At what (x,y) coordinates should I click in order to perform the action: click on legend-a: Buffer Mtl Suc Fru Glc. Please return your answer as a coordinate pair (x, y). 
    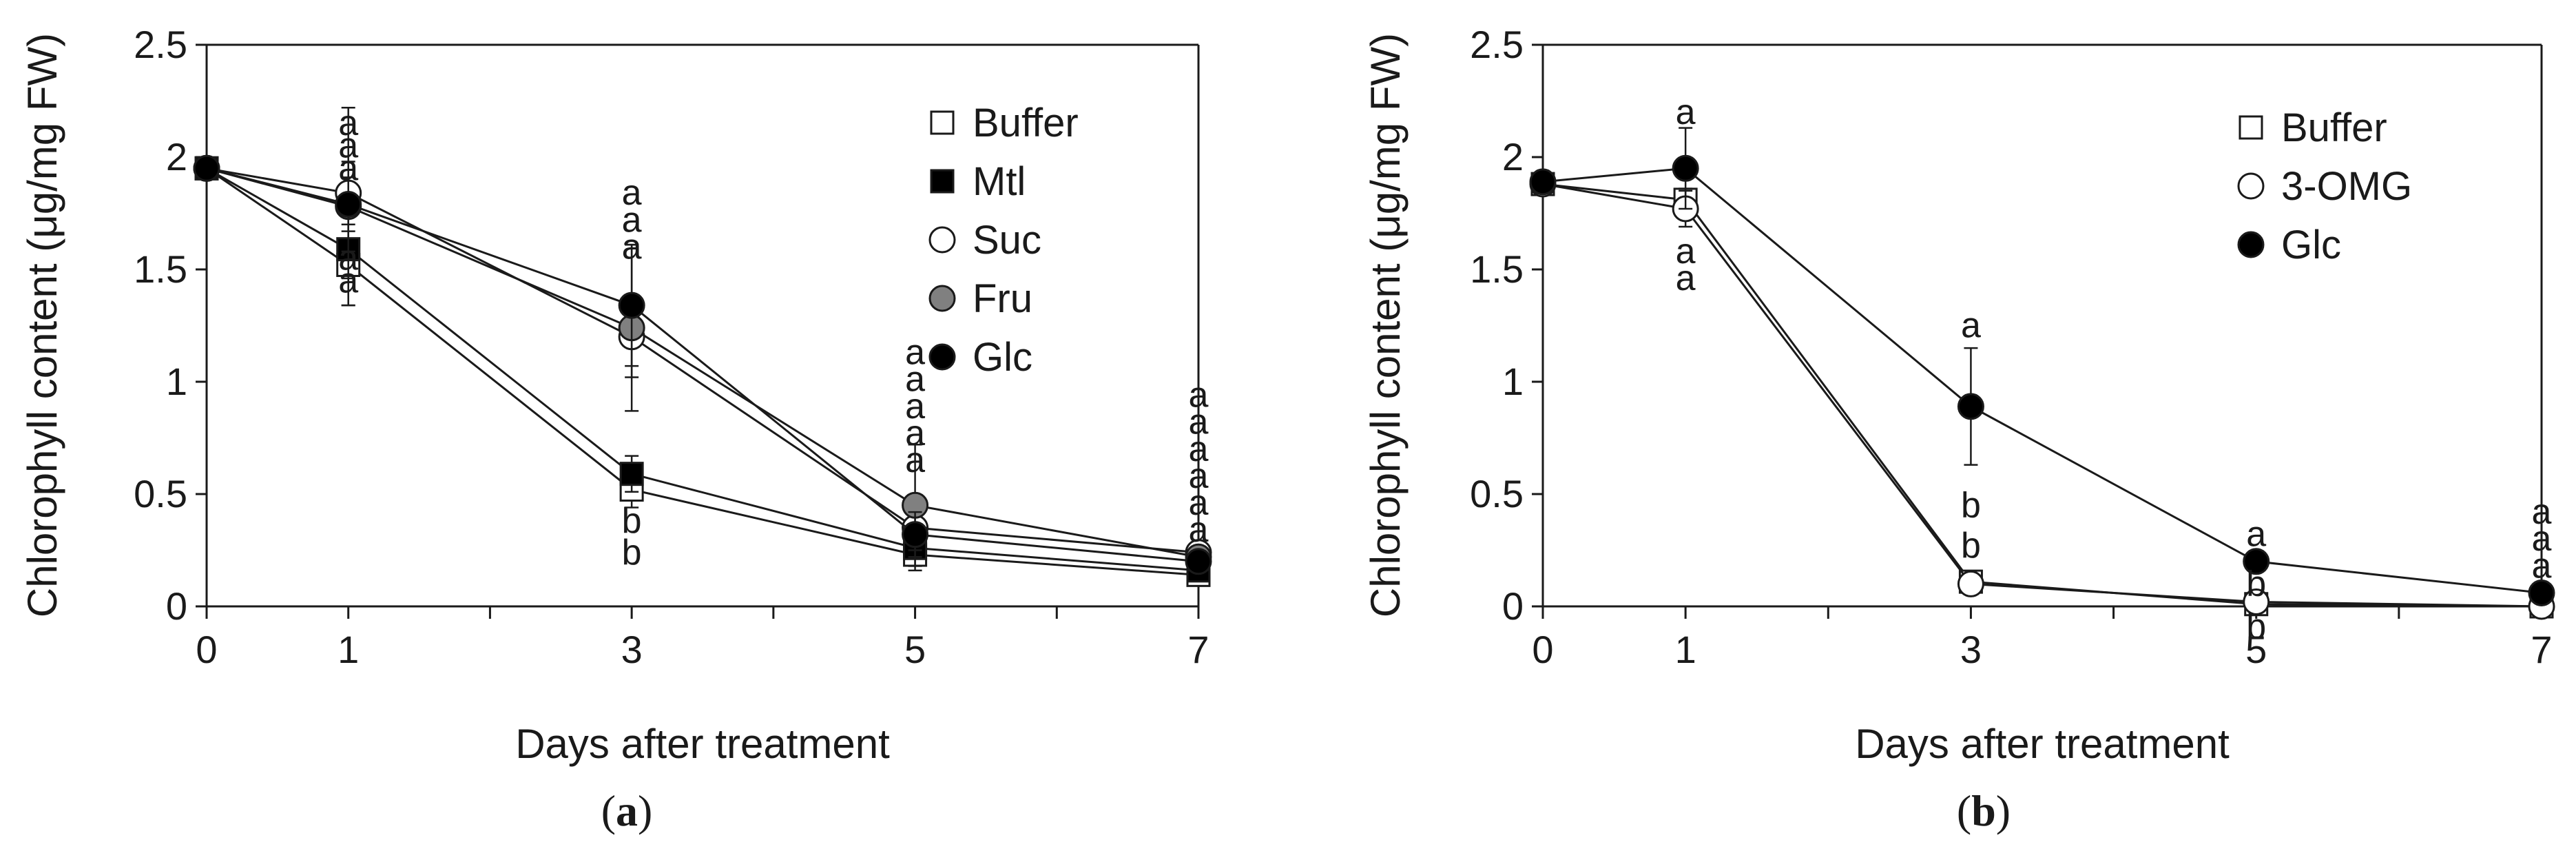
    Looking at the image, I should click on (1003, 240).